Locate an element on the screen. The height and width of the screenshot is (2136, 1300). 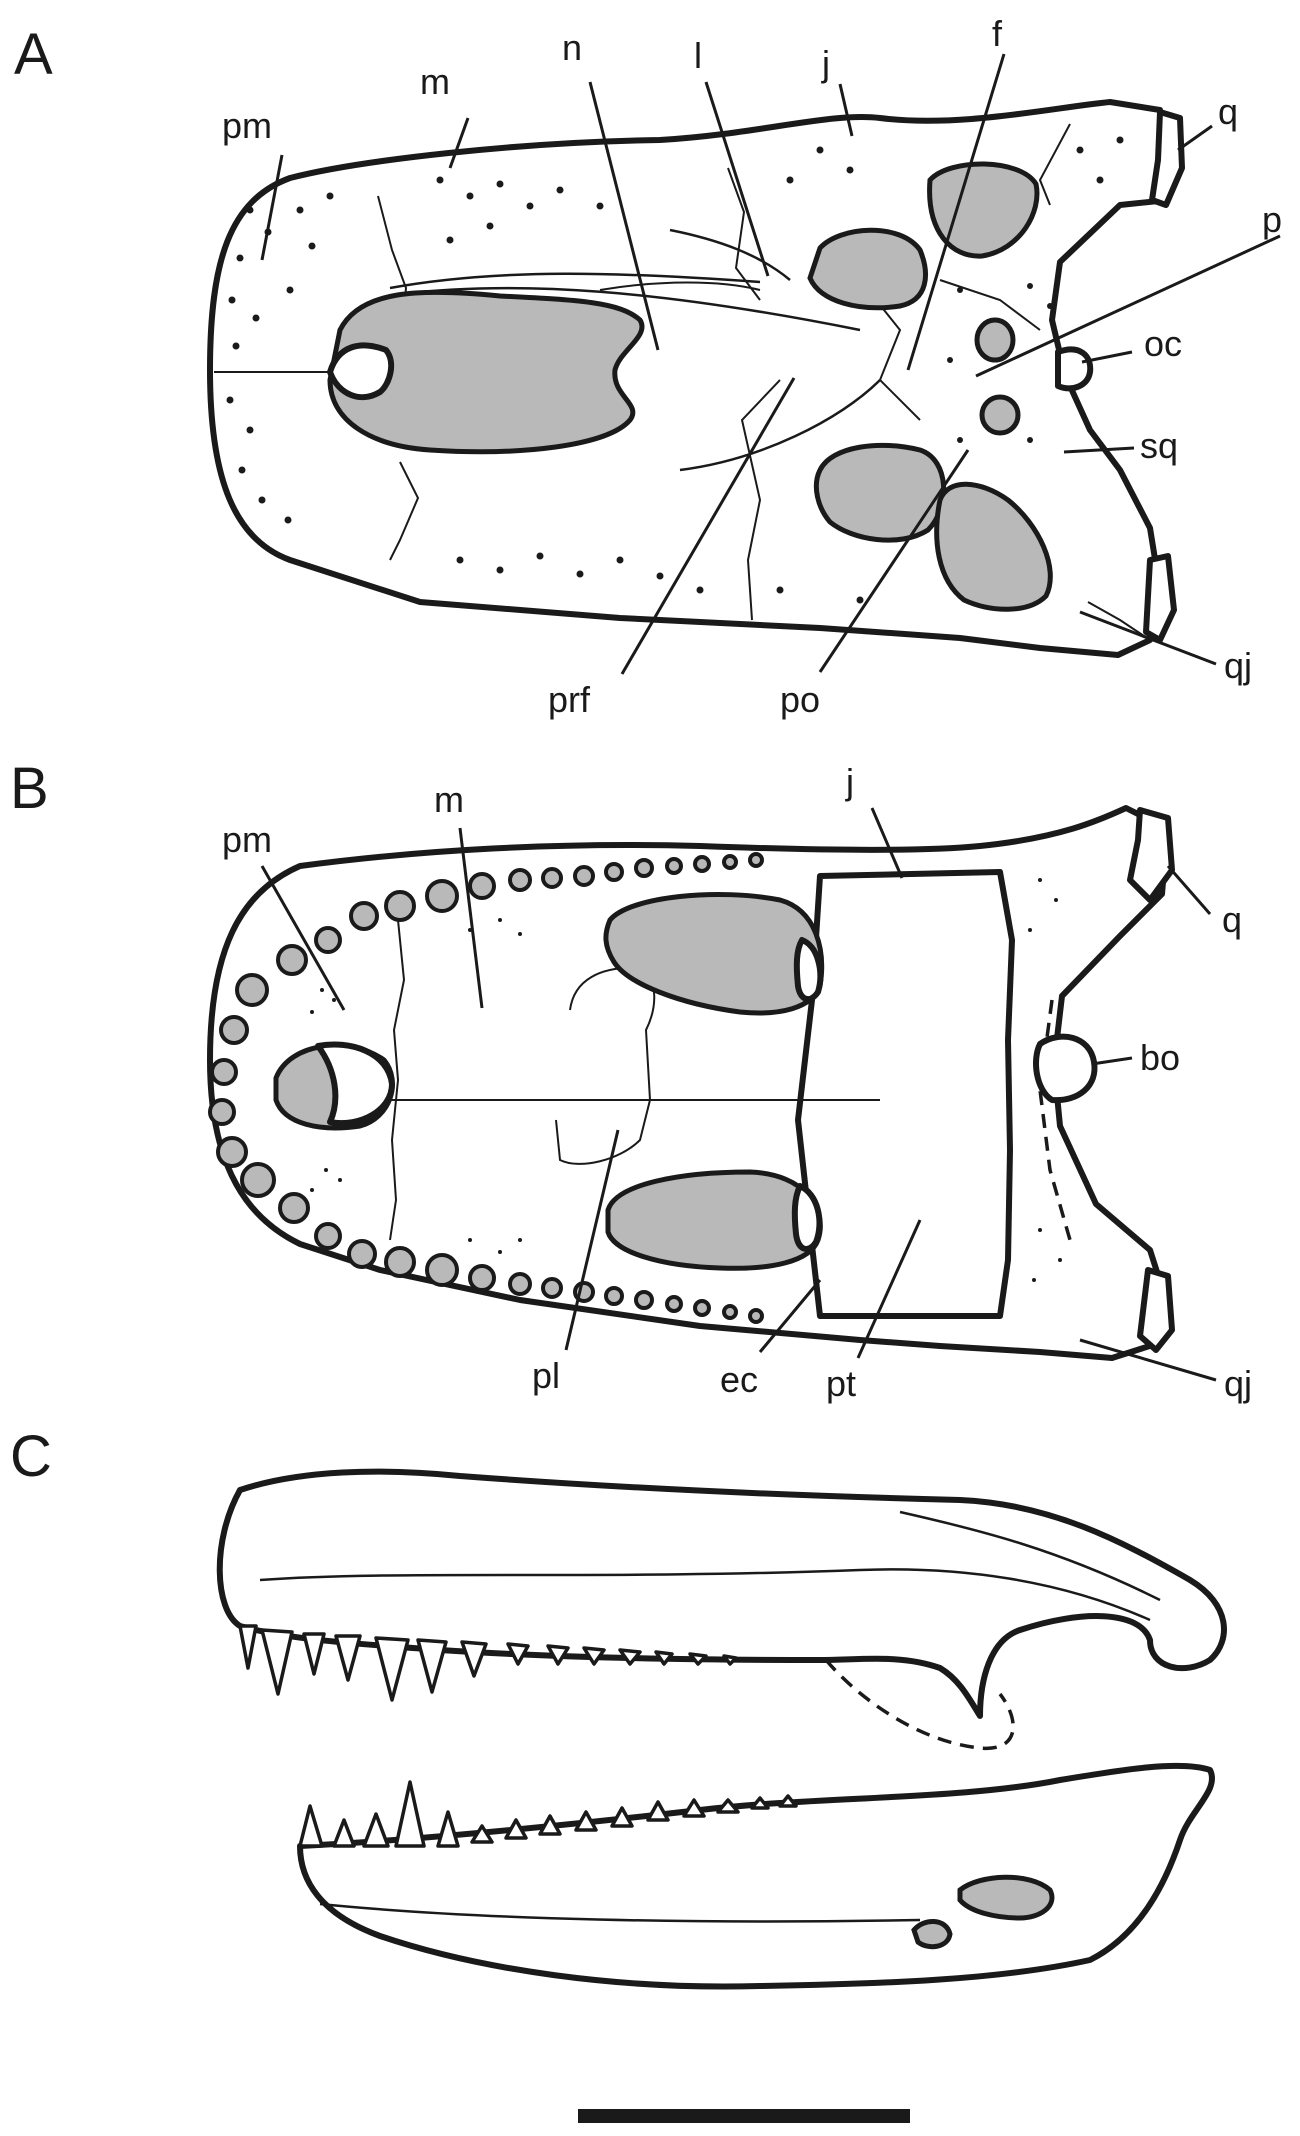
leader-j-a is located at coordinates (846, 110).